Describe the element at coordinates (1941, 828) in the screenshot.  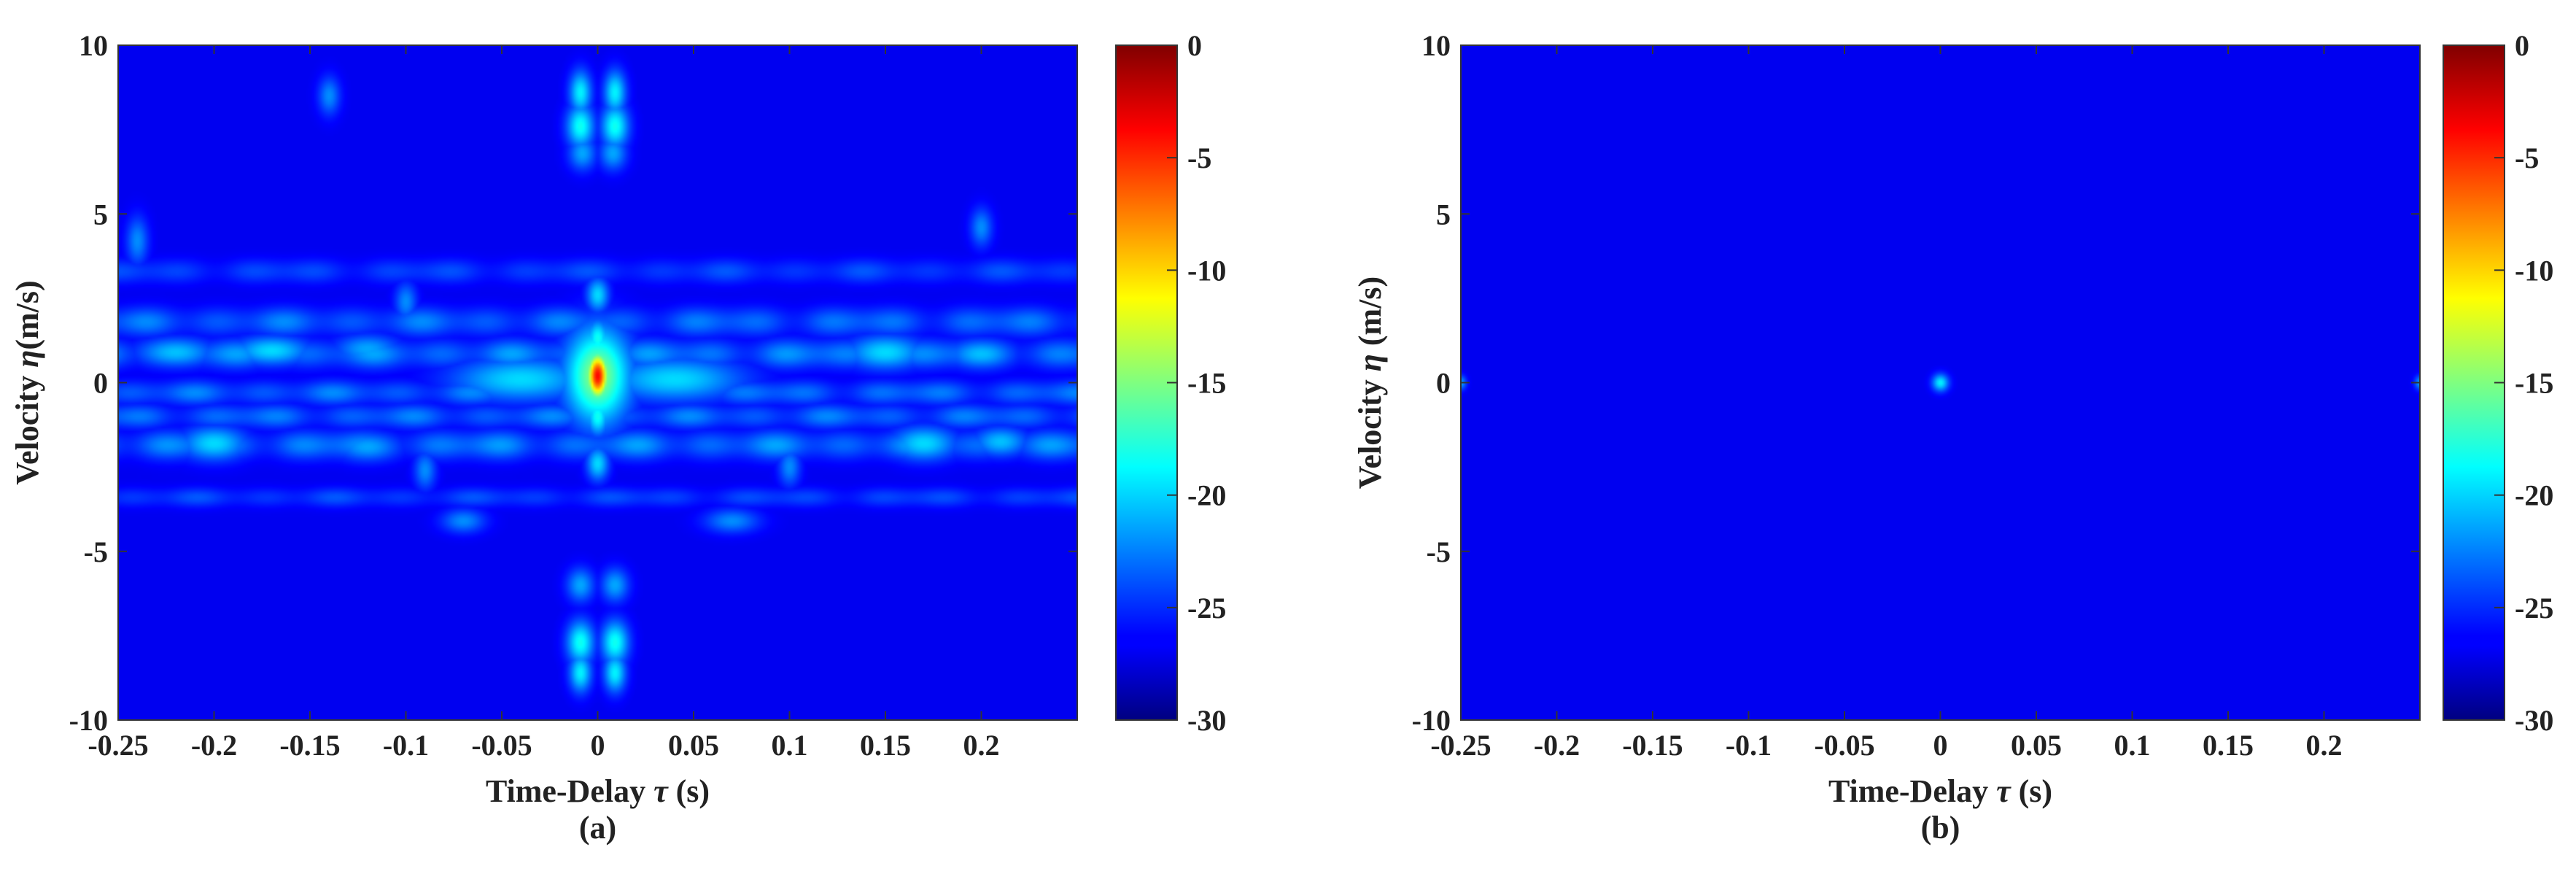
I see `panel-label: (b)` at that location.